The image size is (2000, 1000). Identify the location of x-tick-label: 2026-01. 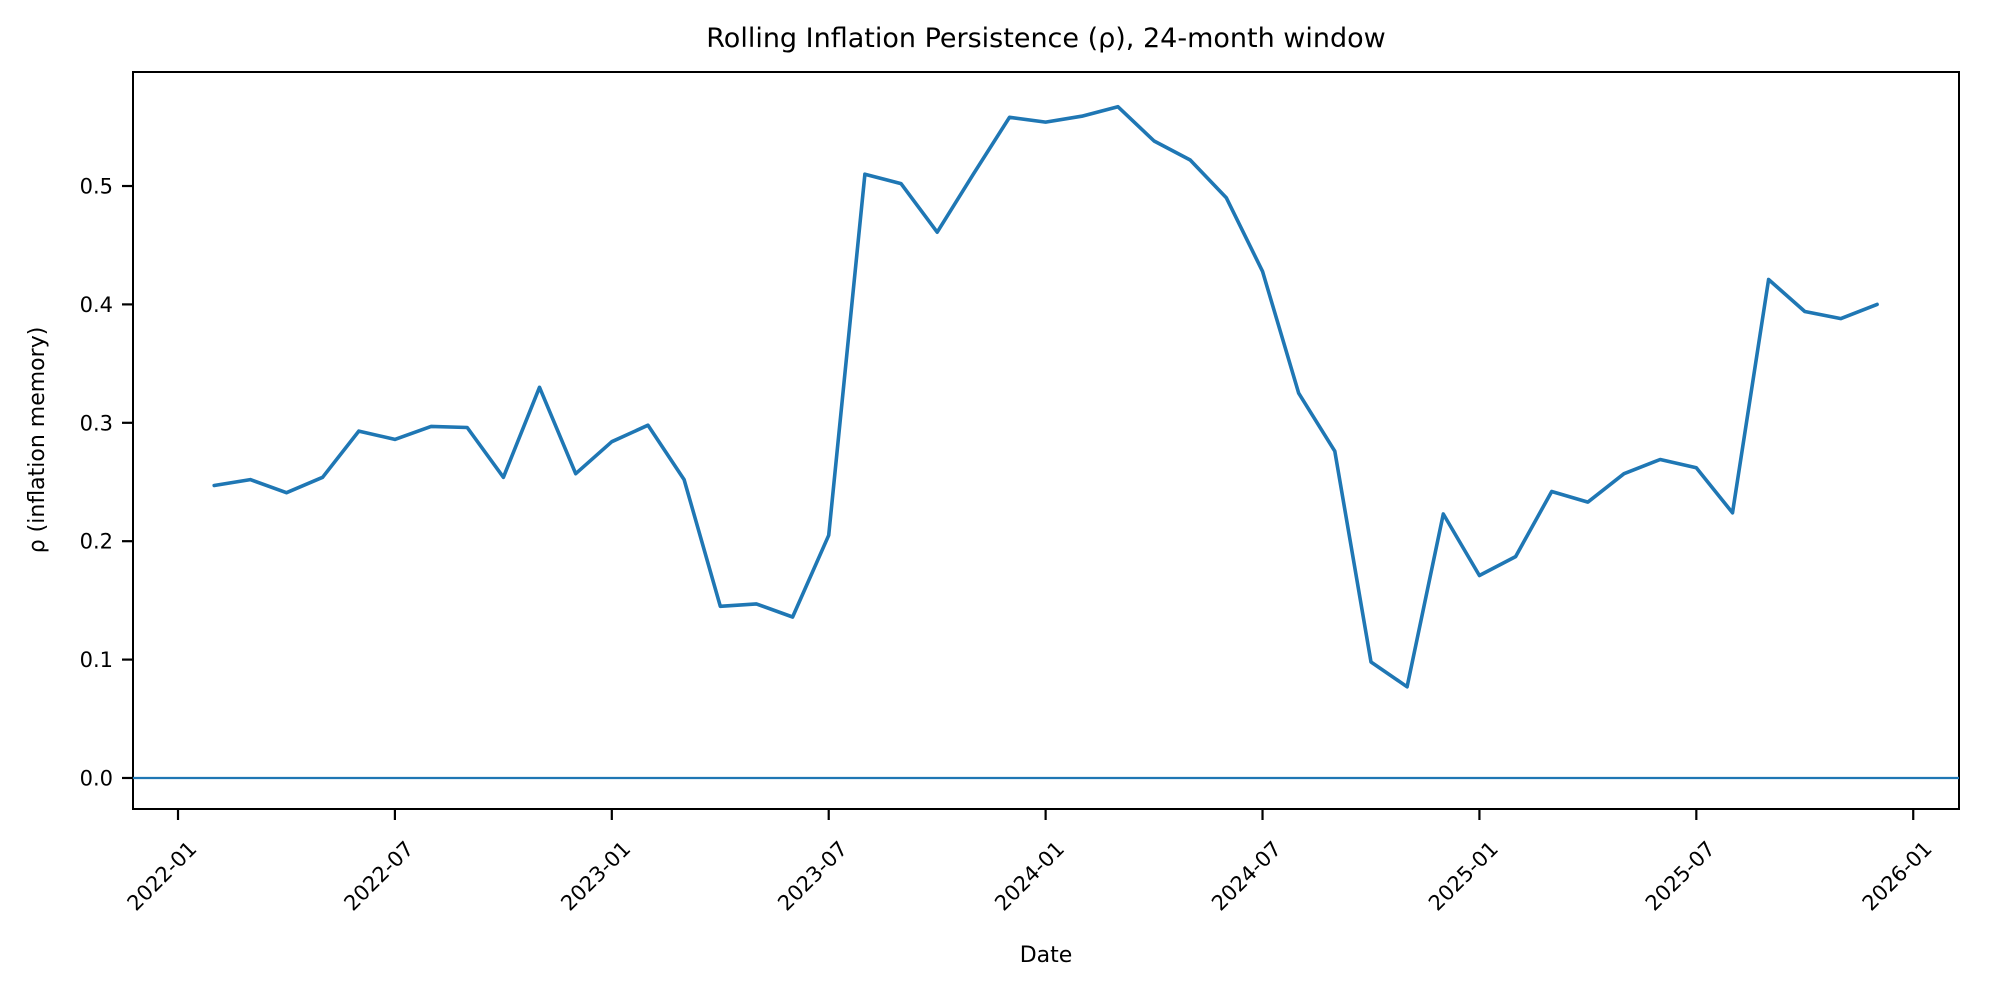
(1897, 876).